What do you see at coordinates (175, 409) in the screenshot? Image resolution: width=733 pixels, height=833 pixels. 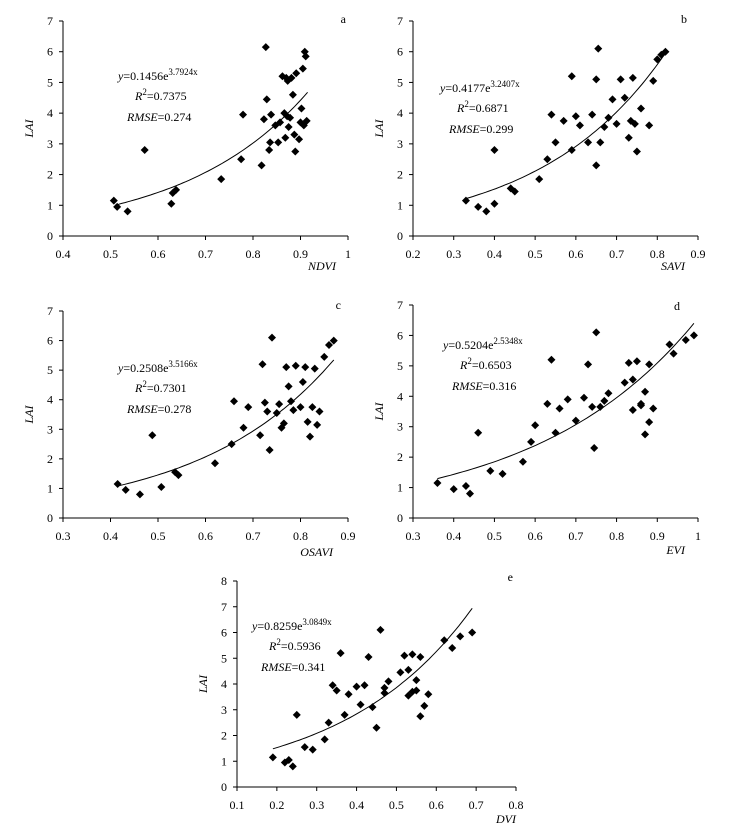 I see `rmse-value: =0.278` at bounding box center [175, 409].